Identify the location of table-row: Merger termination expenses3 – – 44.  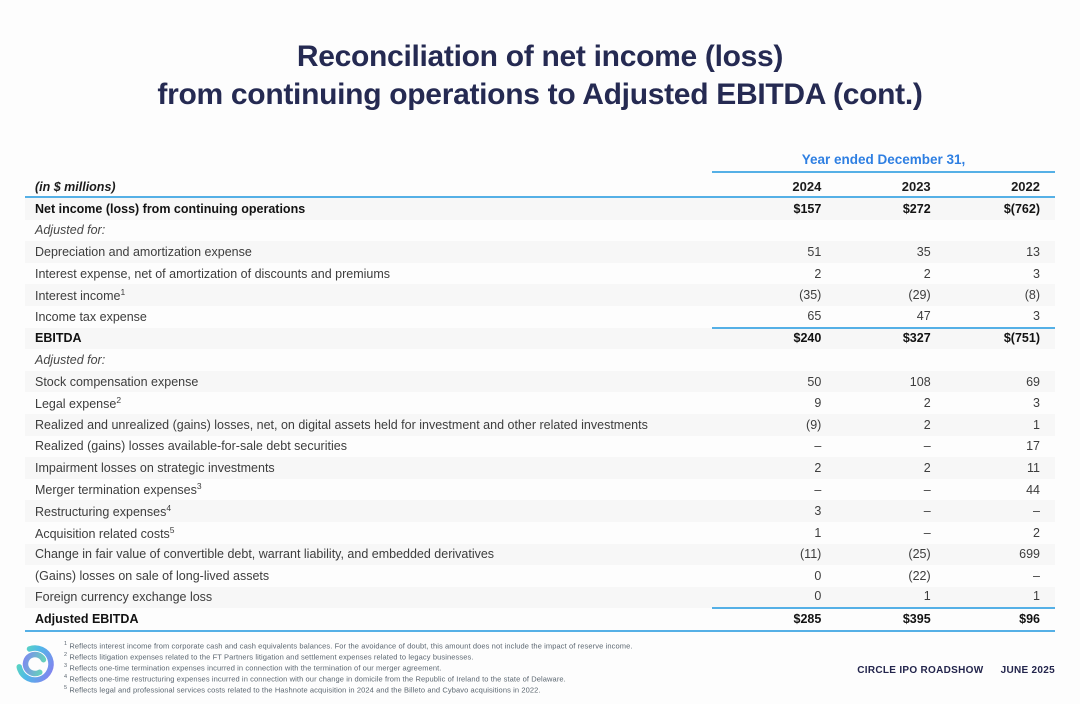
(540, 490).